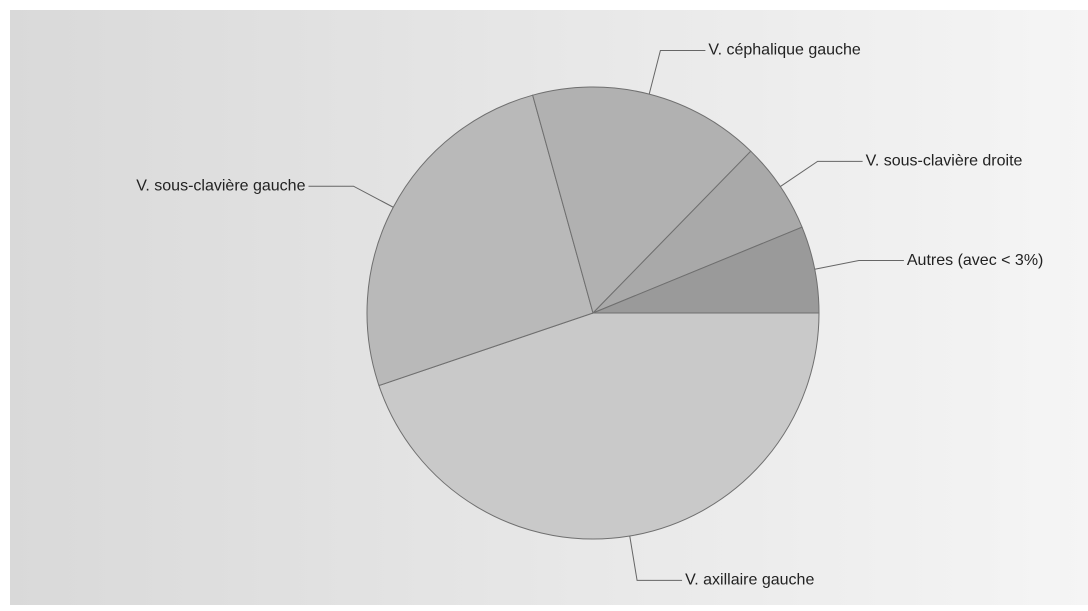 Image resolution: width=1088 pixels, height=611 pixels. I want to click on slice-label: V. sous-clavière gauche, so click(220, 185).